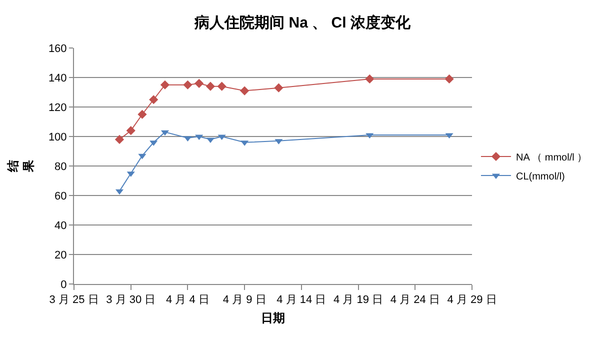 Image resolution: width=605 pixels, height=340 pixels. Describe the element at coordinates (60, 226) in the screenshot. I see `y-tick-label: 40` at that location.